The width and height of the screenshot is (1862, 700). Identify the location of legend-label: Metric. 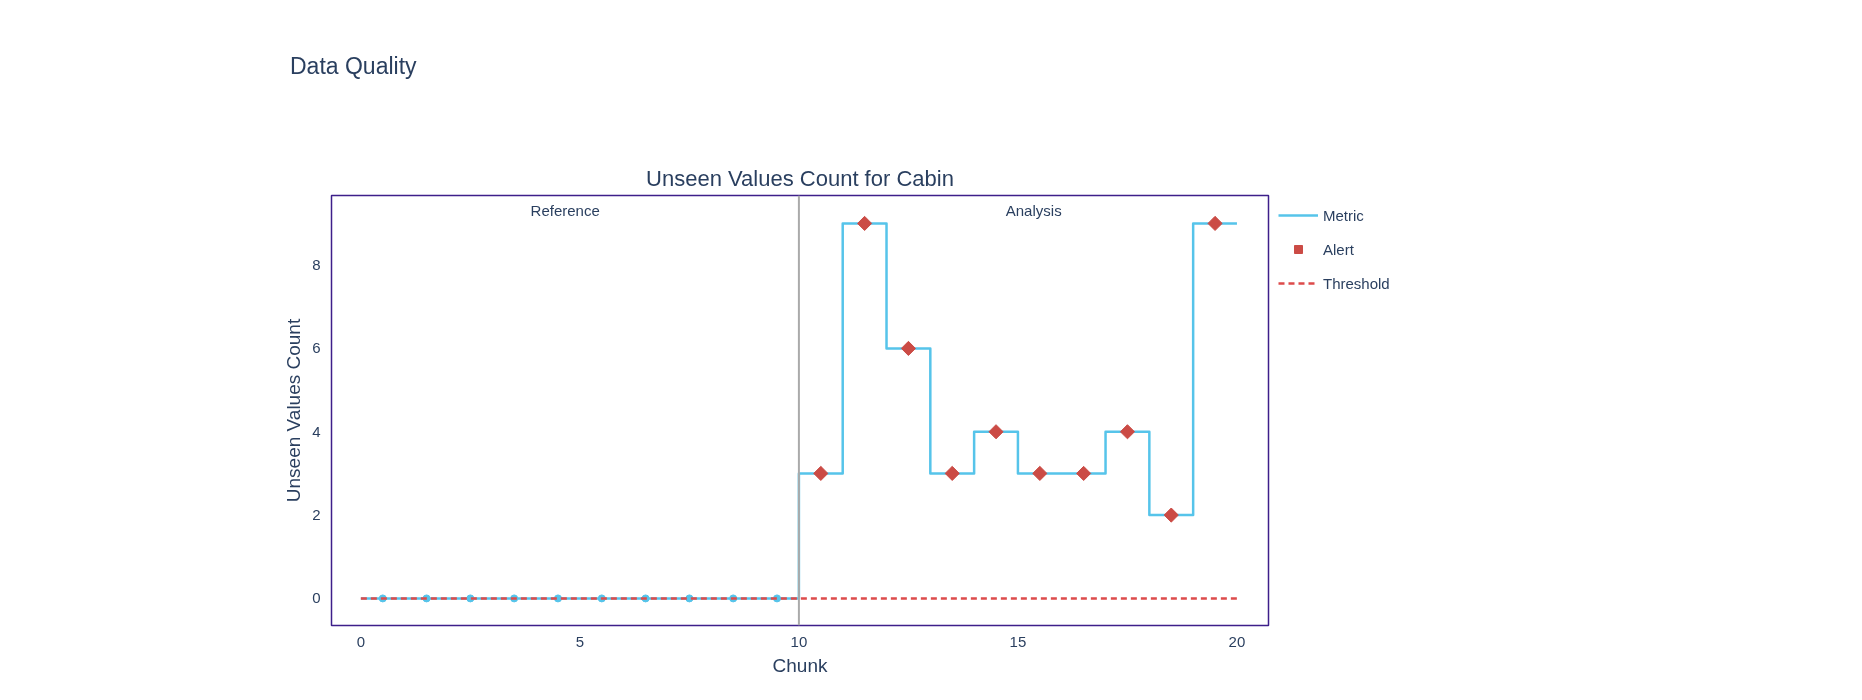
(1343, 215).